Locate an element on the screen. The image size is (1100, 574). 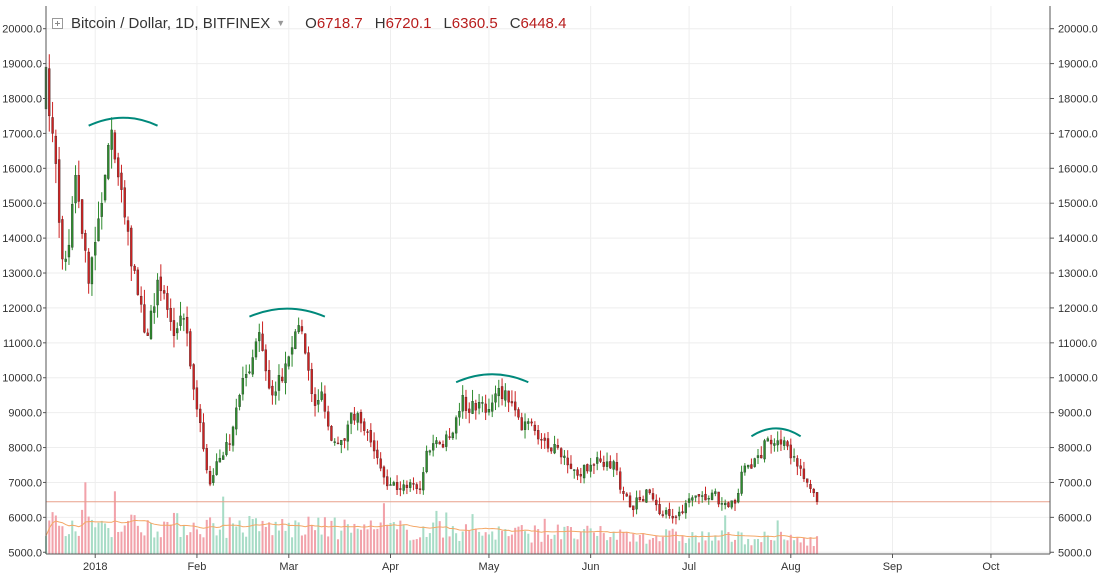
ohlc-close-value: 6448.4 is located at coordinates (543, 23).